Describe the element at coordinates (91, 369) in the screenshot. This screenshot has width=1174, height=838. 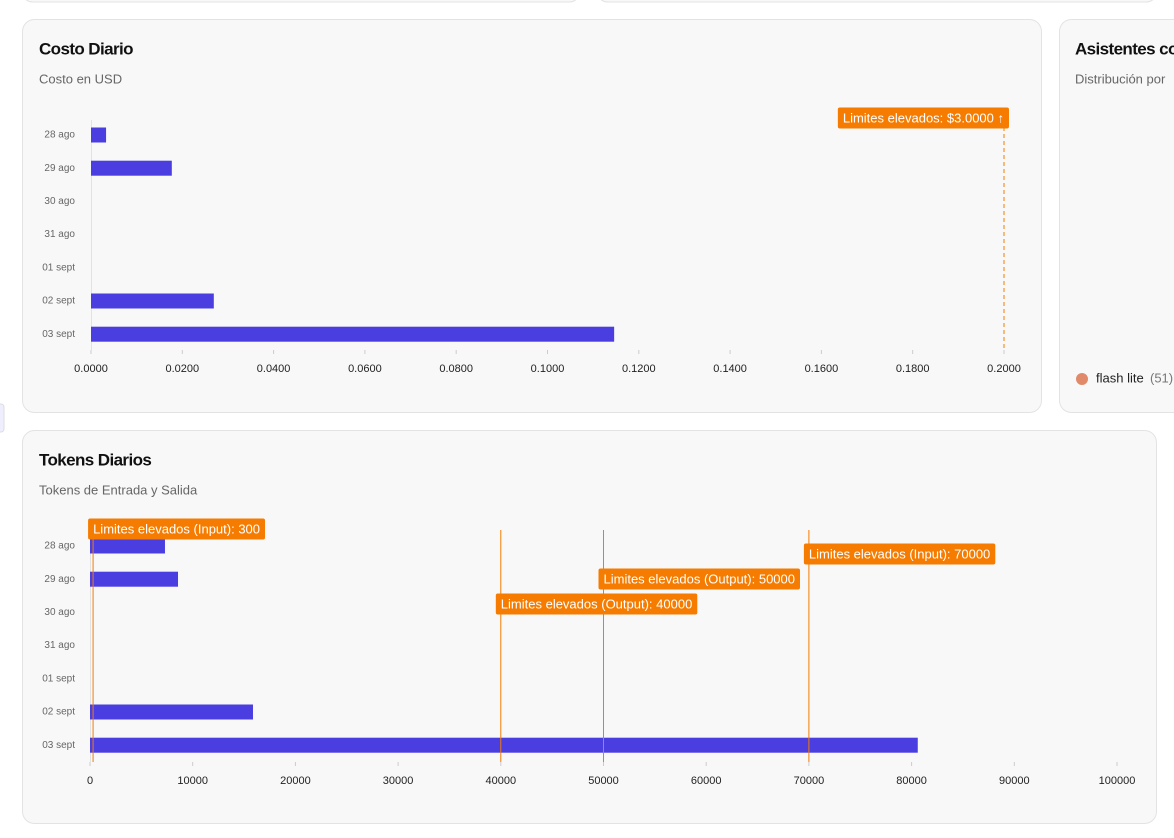
I see `x-tick-label: 0.0000` at that location.